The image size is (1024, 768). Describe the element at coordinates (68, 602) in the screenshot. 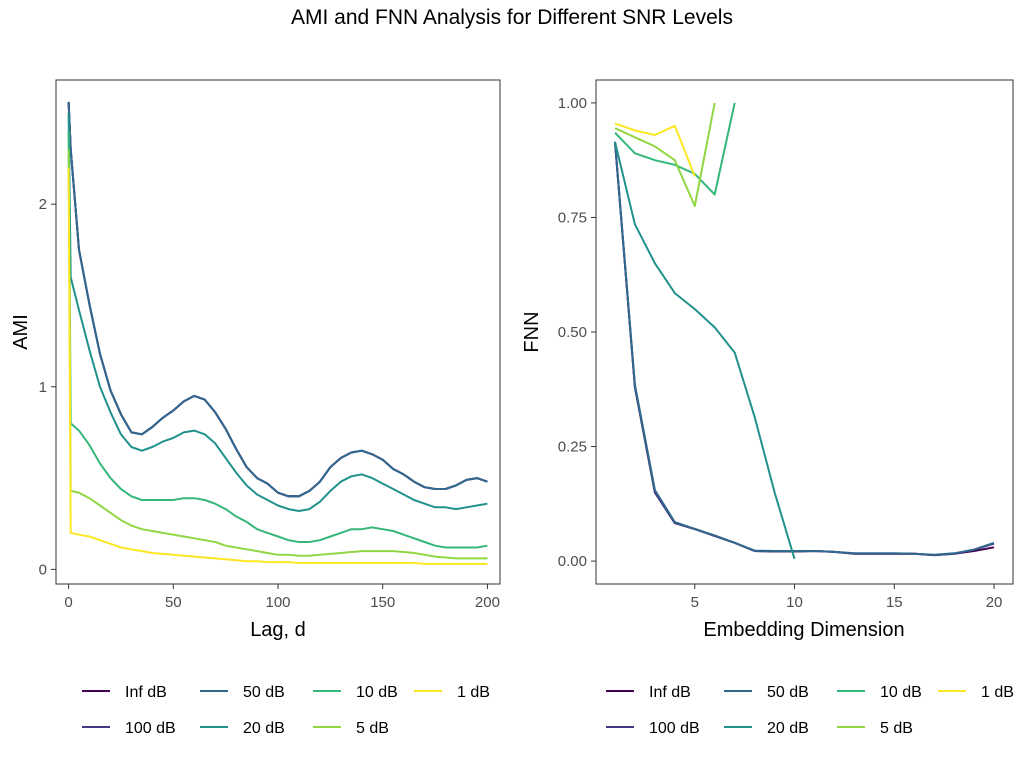

I see `ami-x-tick-label: 0` at that location.